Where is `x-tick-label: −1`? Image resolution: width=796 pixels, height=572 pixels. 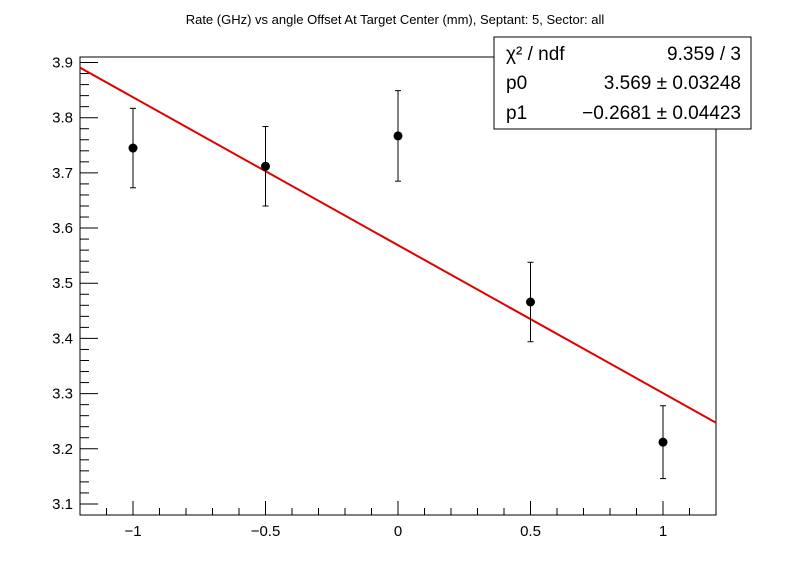 x-tick-label: −1 is located at coordinates (132, 531).